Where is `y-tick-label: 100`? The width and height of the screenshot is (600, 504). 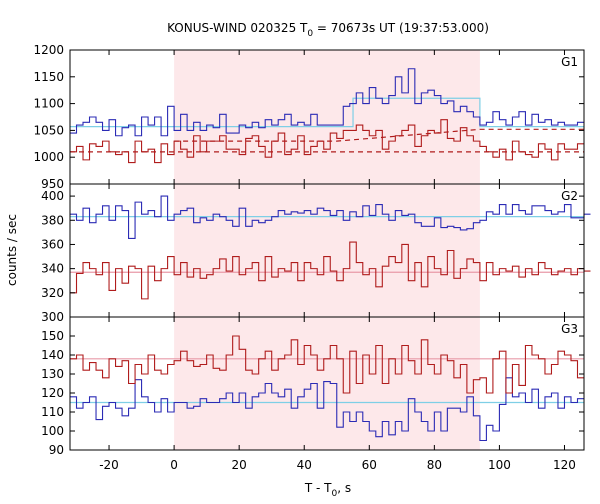
y-tick-label: 100 is located at coordinates (52, 431).